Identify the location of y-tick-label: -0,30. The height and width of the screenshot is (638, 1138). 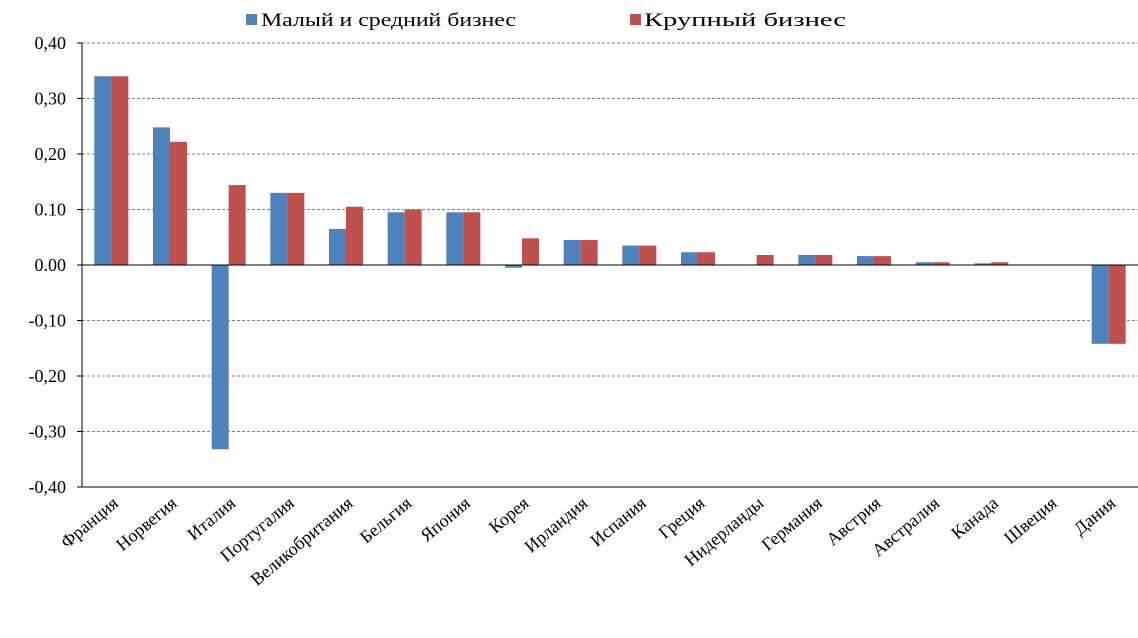
(48, 432).